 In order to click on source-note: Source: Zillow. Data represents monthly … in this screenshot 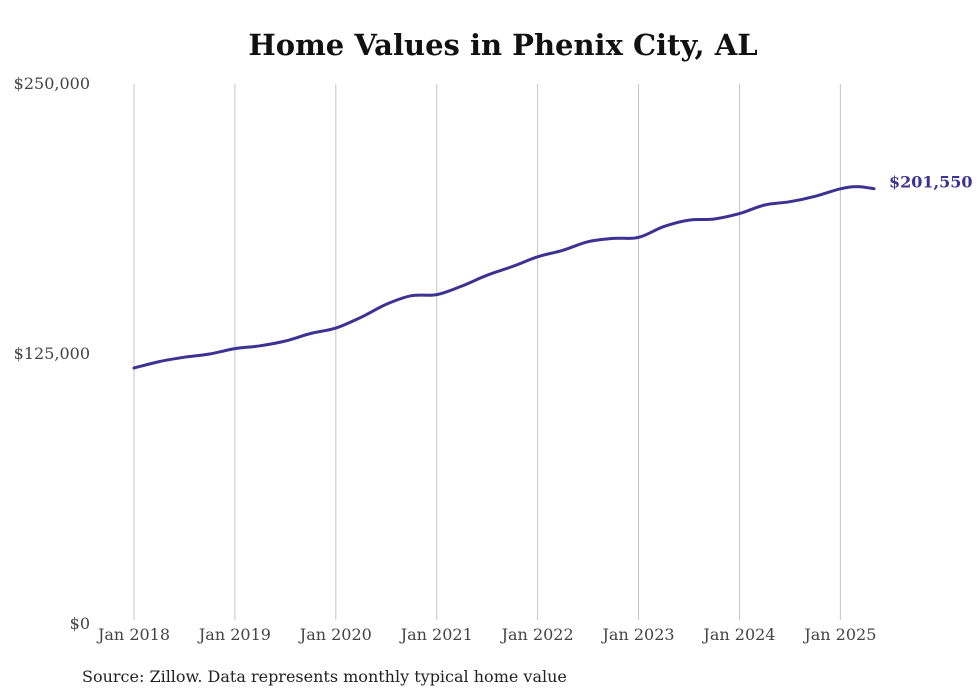, I will do `click(324, 676)`.